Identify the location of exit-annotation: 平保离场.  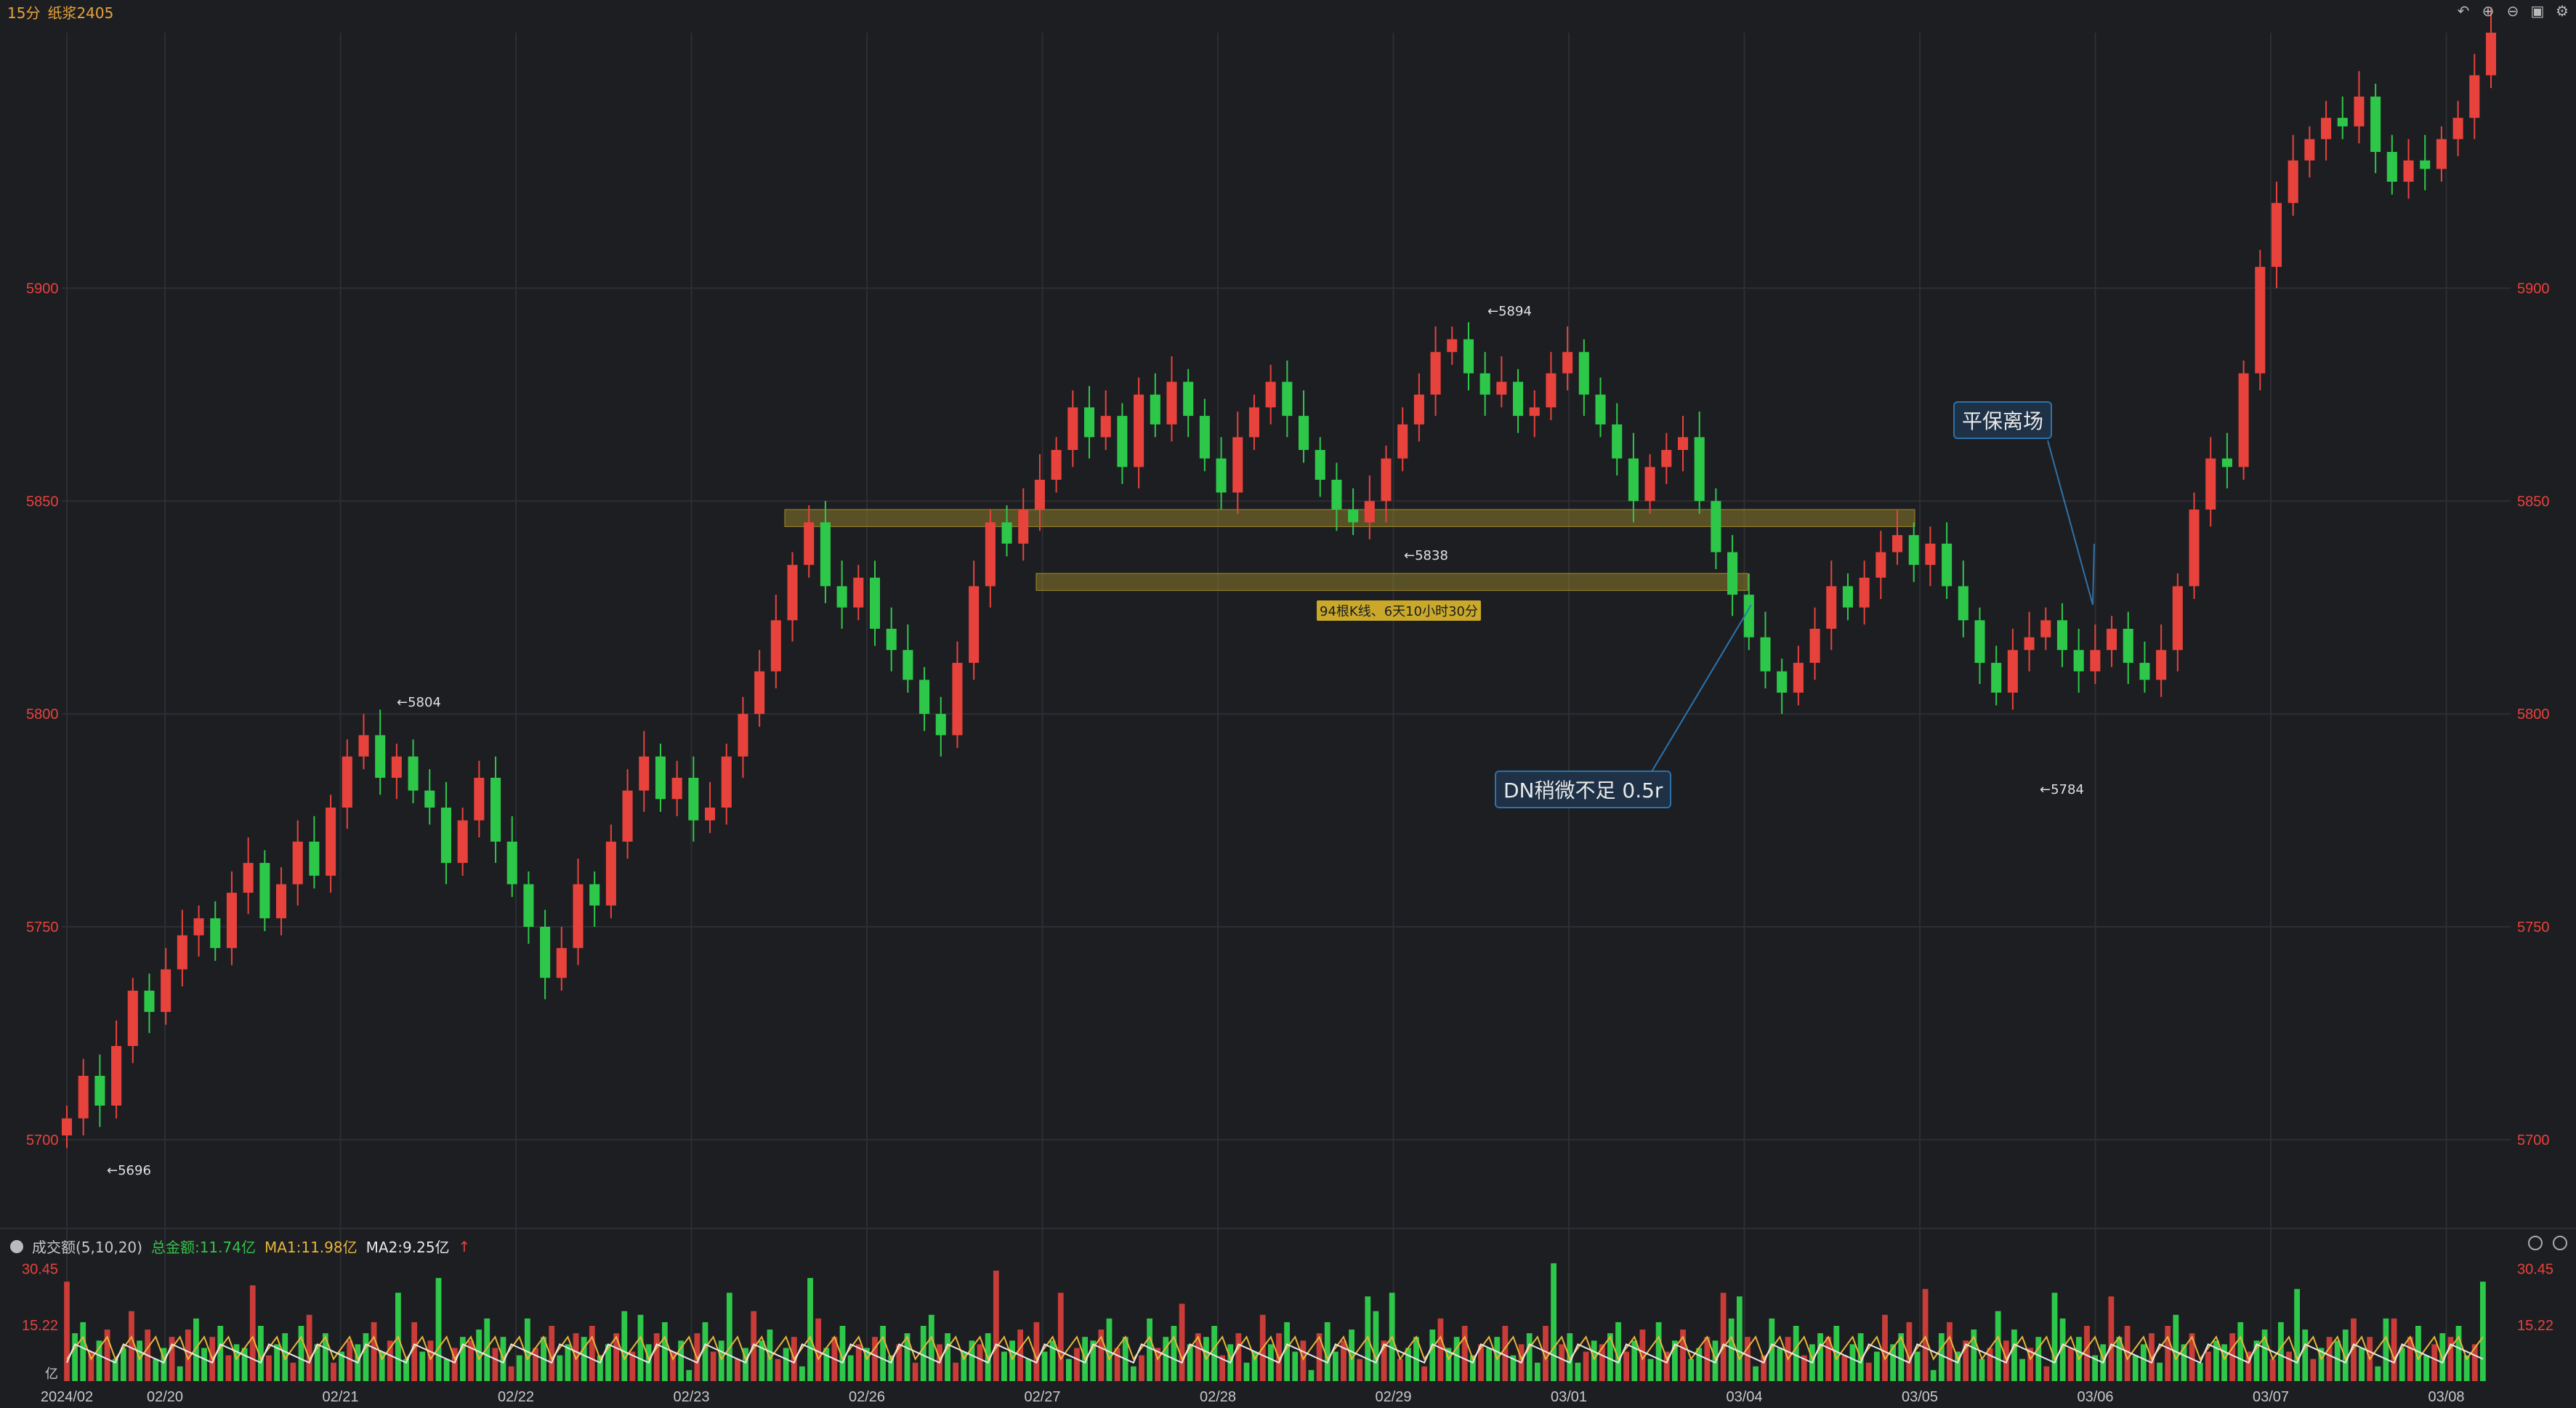
(2003, 420).